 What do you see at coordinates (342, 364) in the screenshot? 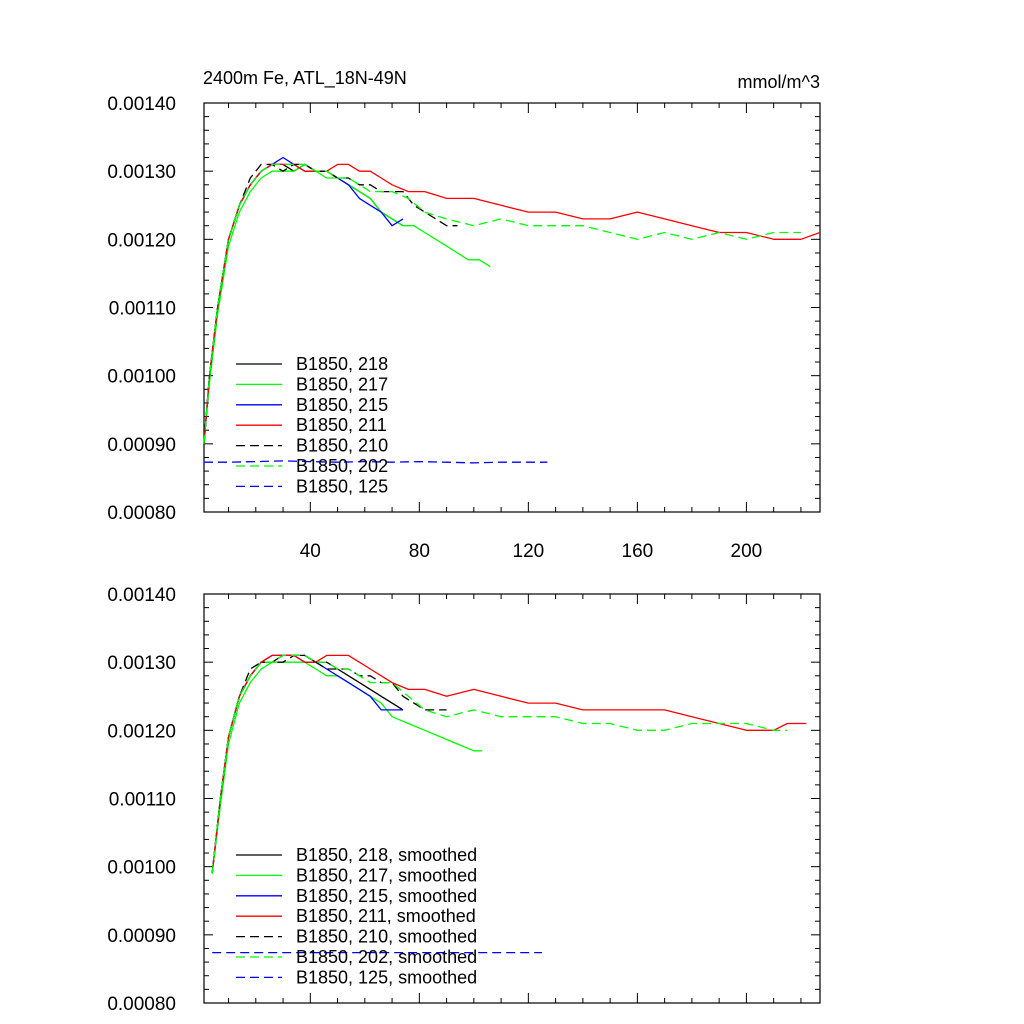
I see `legend-label: B1850, 218` at bounding box center [342, 364].